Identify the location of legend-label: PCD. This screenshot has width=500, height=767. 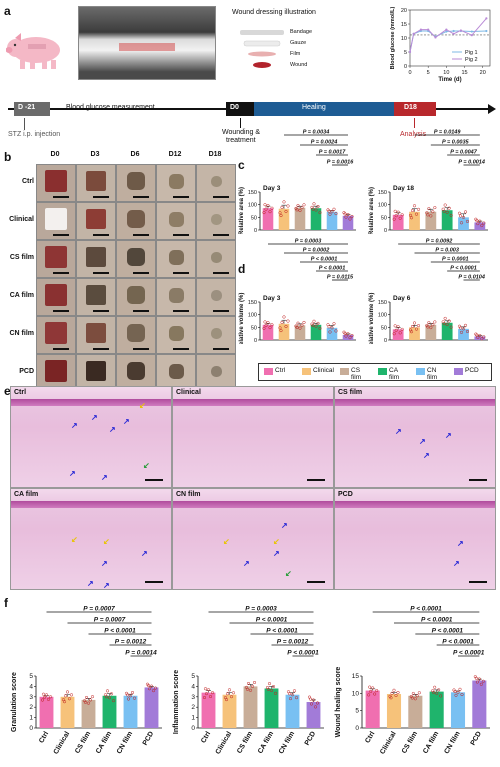
(472, 370).